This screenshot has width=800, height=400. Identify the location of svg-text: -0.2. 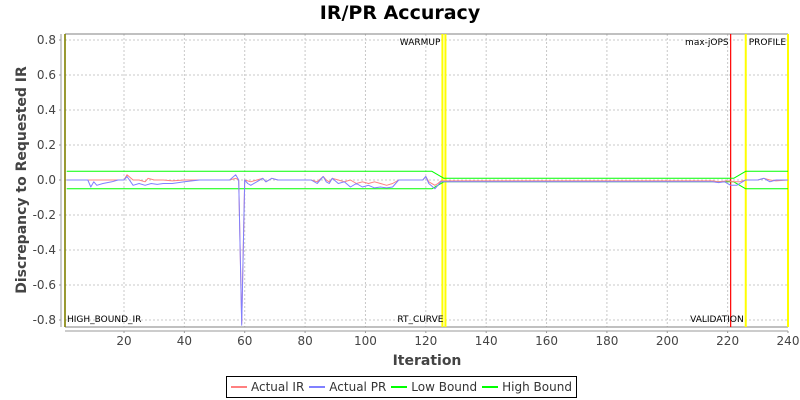
(44, 215).